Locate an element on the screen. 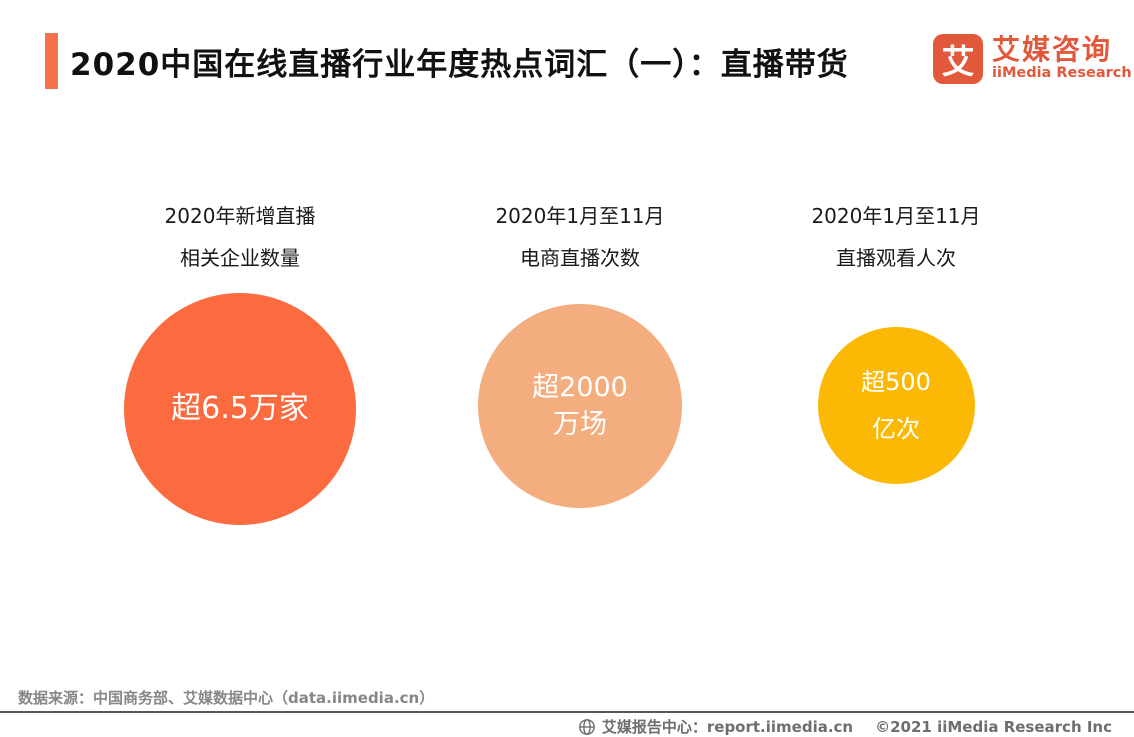 Image resolution: width=1134 pixels, height=737 pixels. logo-name-en: iiMedia Research is located at coordinates (1062, 73).